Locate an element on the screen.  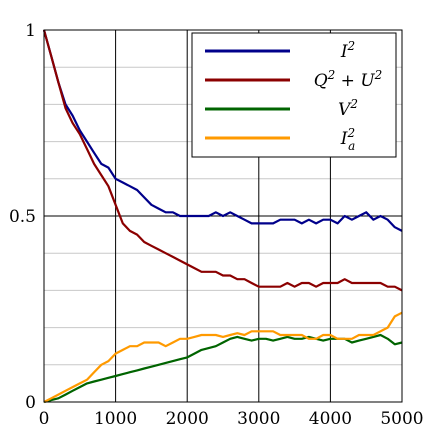
legend: I2 Q2 + U2 V2 I2 a is located at coordinates (294, 95).